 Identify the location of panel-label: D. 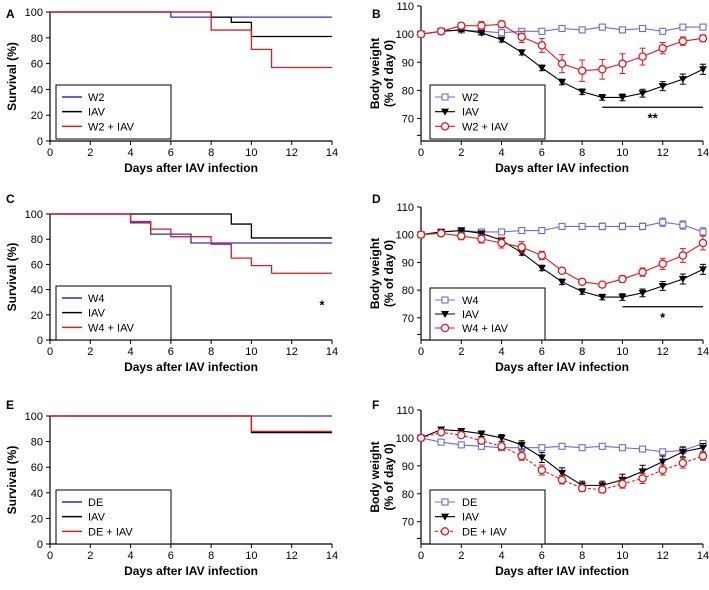
(376, 199).